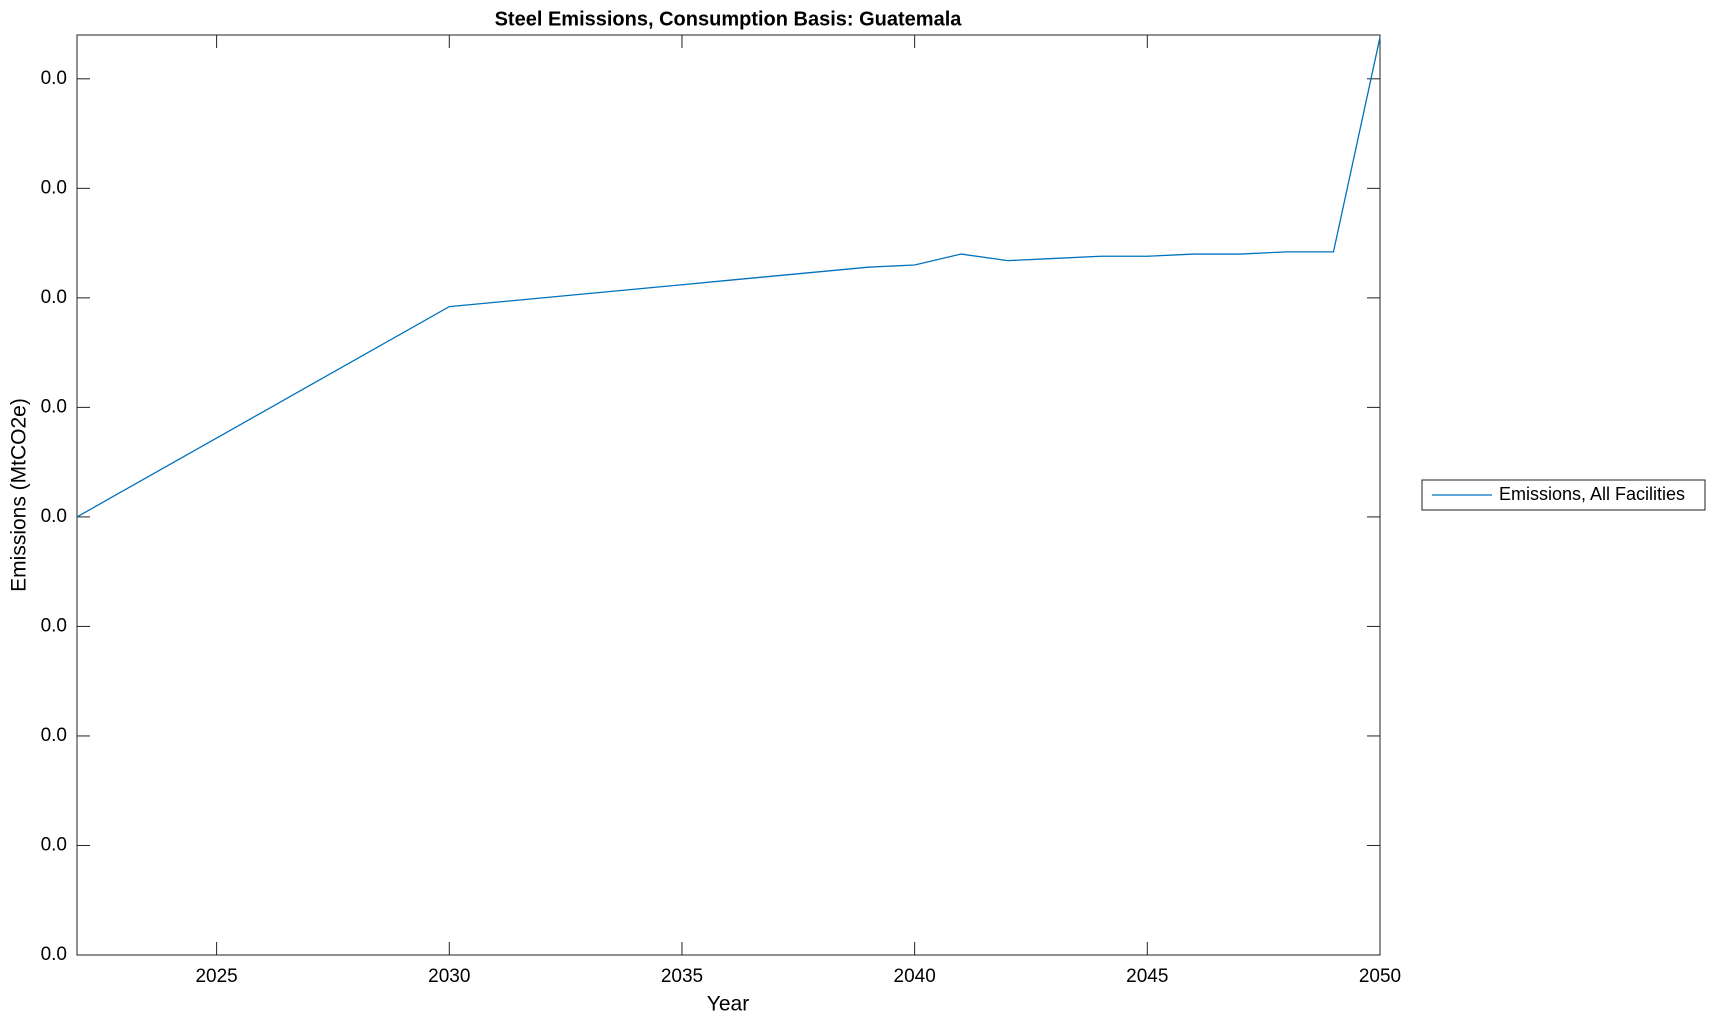  What do you see at coordinates (728, 1004) in the screenshot?
I see `x-axis-label: Year` at bounding box center [728, 1004].